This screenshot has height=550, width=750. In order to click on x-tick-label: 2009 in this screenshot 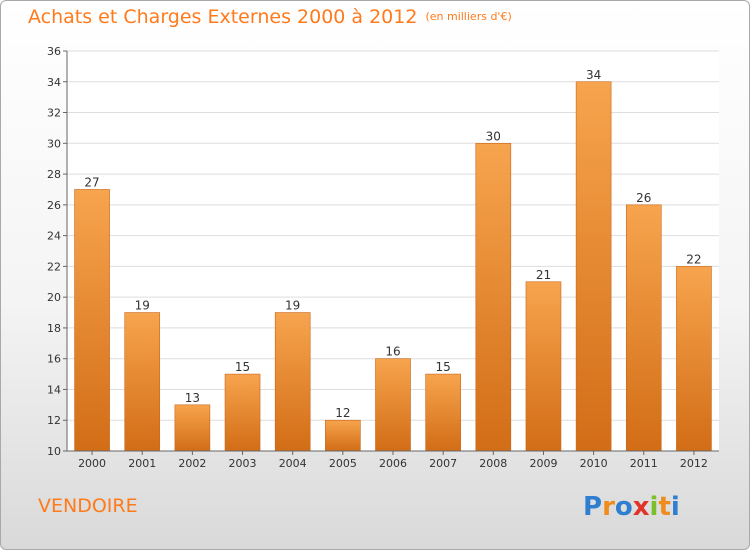, I will do `click(543, 463)`.